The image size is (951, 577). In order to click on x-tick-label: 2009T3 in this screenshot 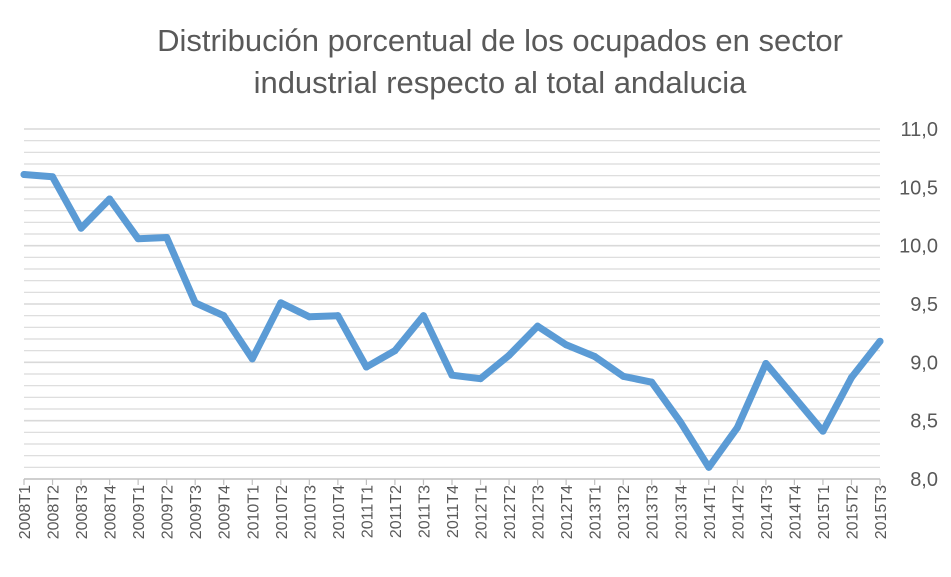, I will do `click(196, 512)`.